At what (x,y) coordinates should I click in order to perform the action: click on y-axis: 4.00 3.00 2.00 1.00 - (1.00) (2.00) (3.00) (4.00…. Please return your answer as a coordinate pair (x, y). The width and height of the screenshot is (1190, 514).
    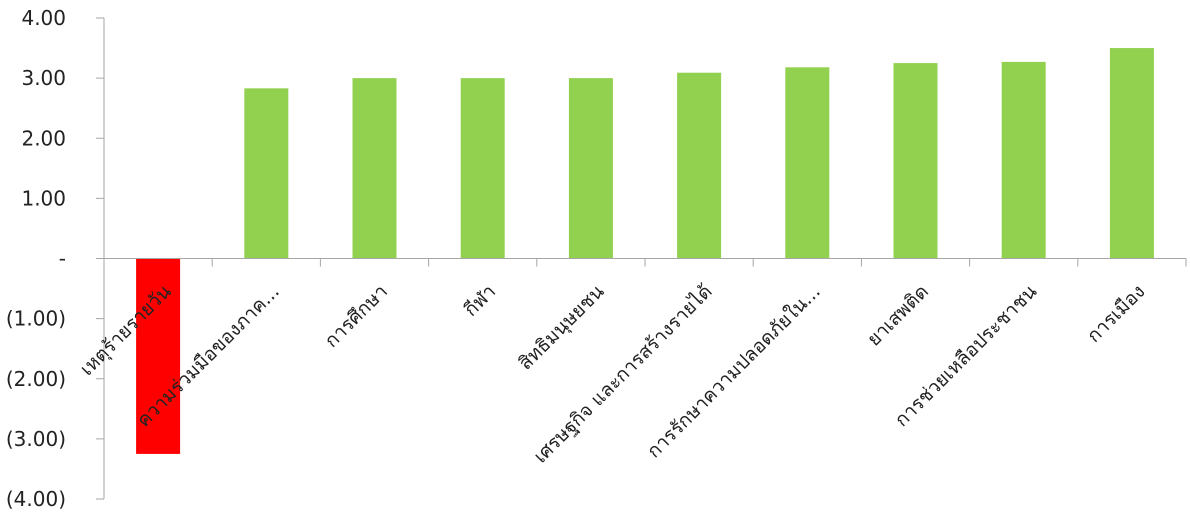
    Looking at the image, I should click on (55, 258).